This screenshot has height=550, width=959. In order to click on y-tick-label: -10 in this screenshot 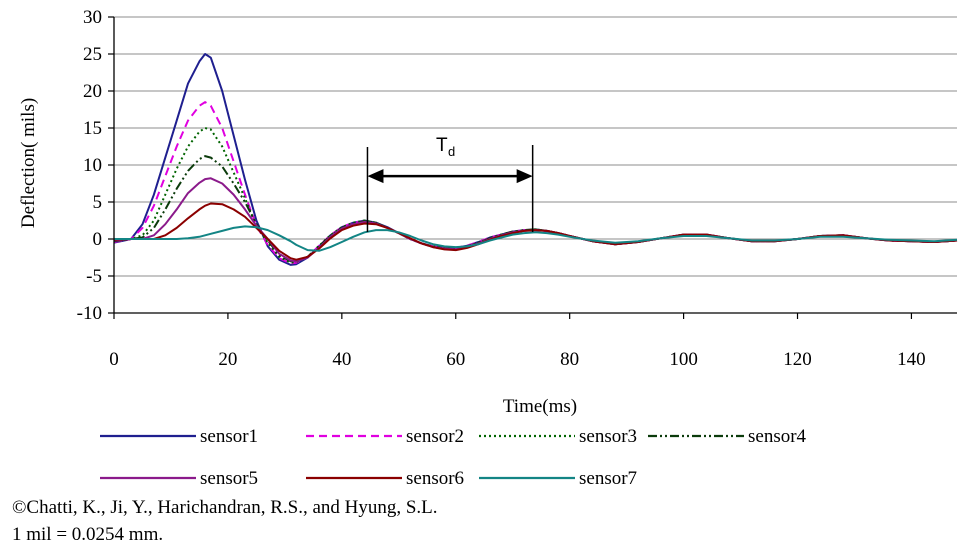, I will do `click(89, 313)`.